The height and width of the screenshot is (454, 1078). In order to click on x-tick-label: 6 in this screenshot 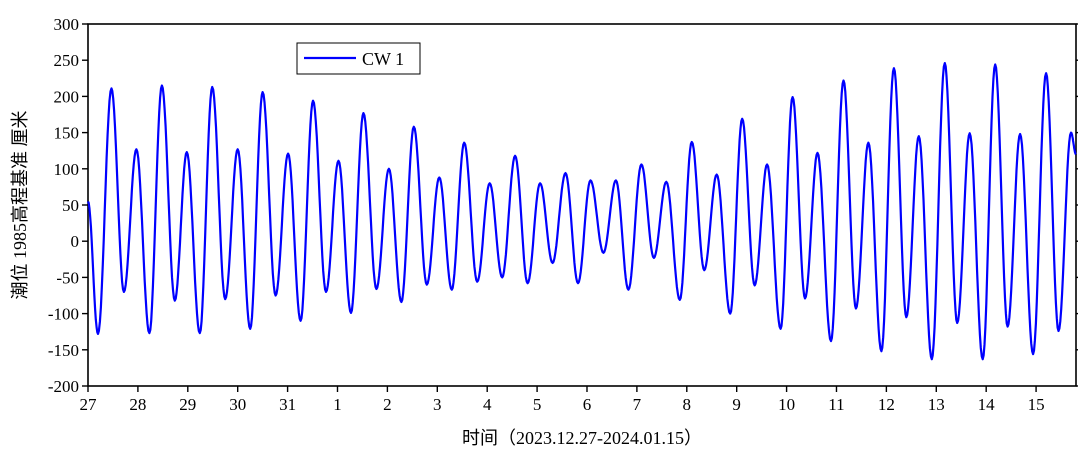, I will do `click(587, 404)`.